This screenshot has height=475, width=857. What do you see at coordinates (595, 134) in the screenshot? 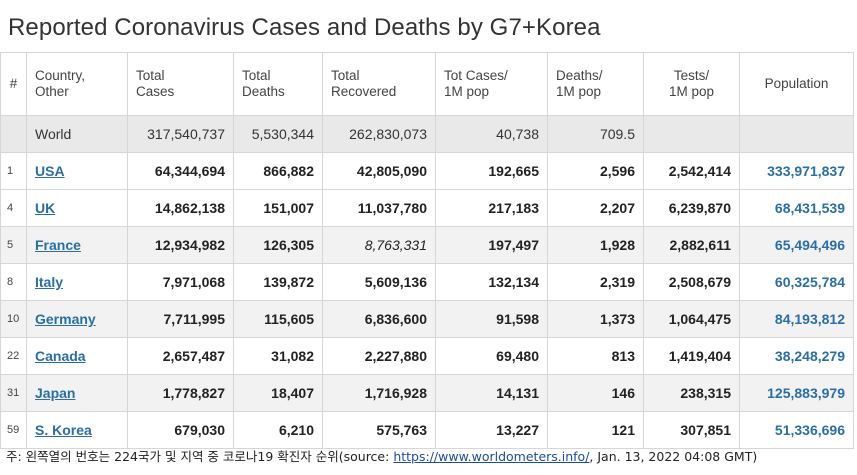
I see `world-deaths-per-million: 709.5` at bounding box center [595, 134].